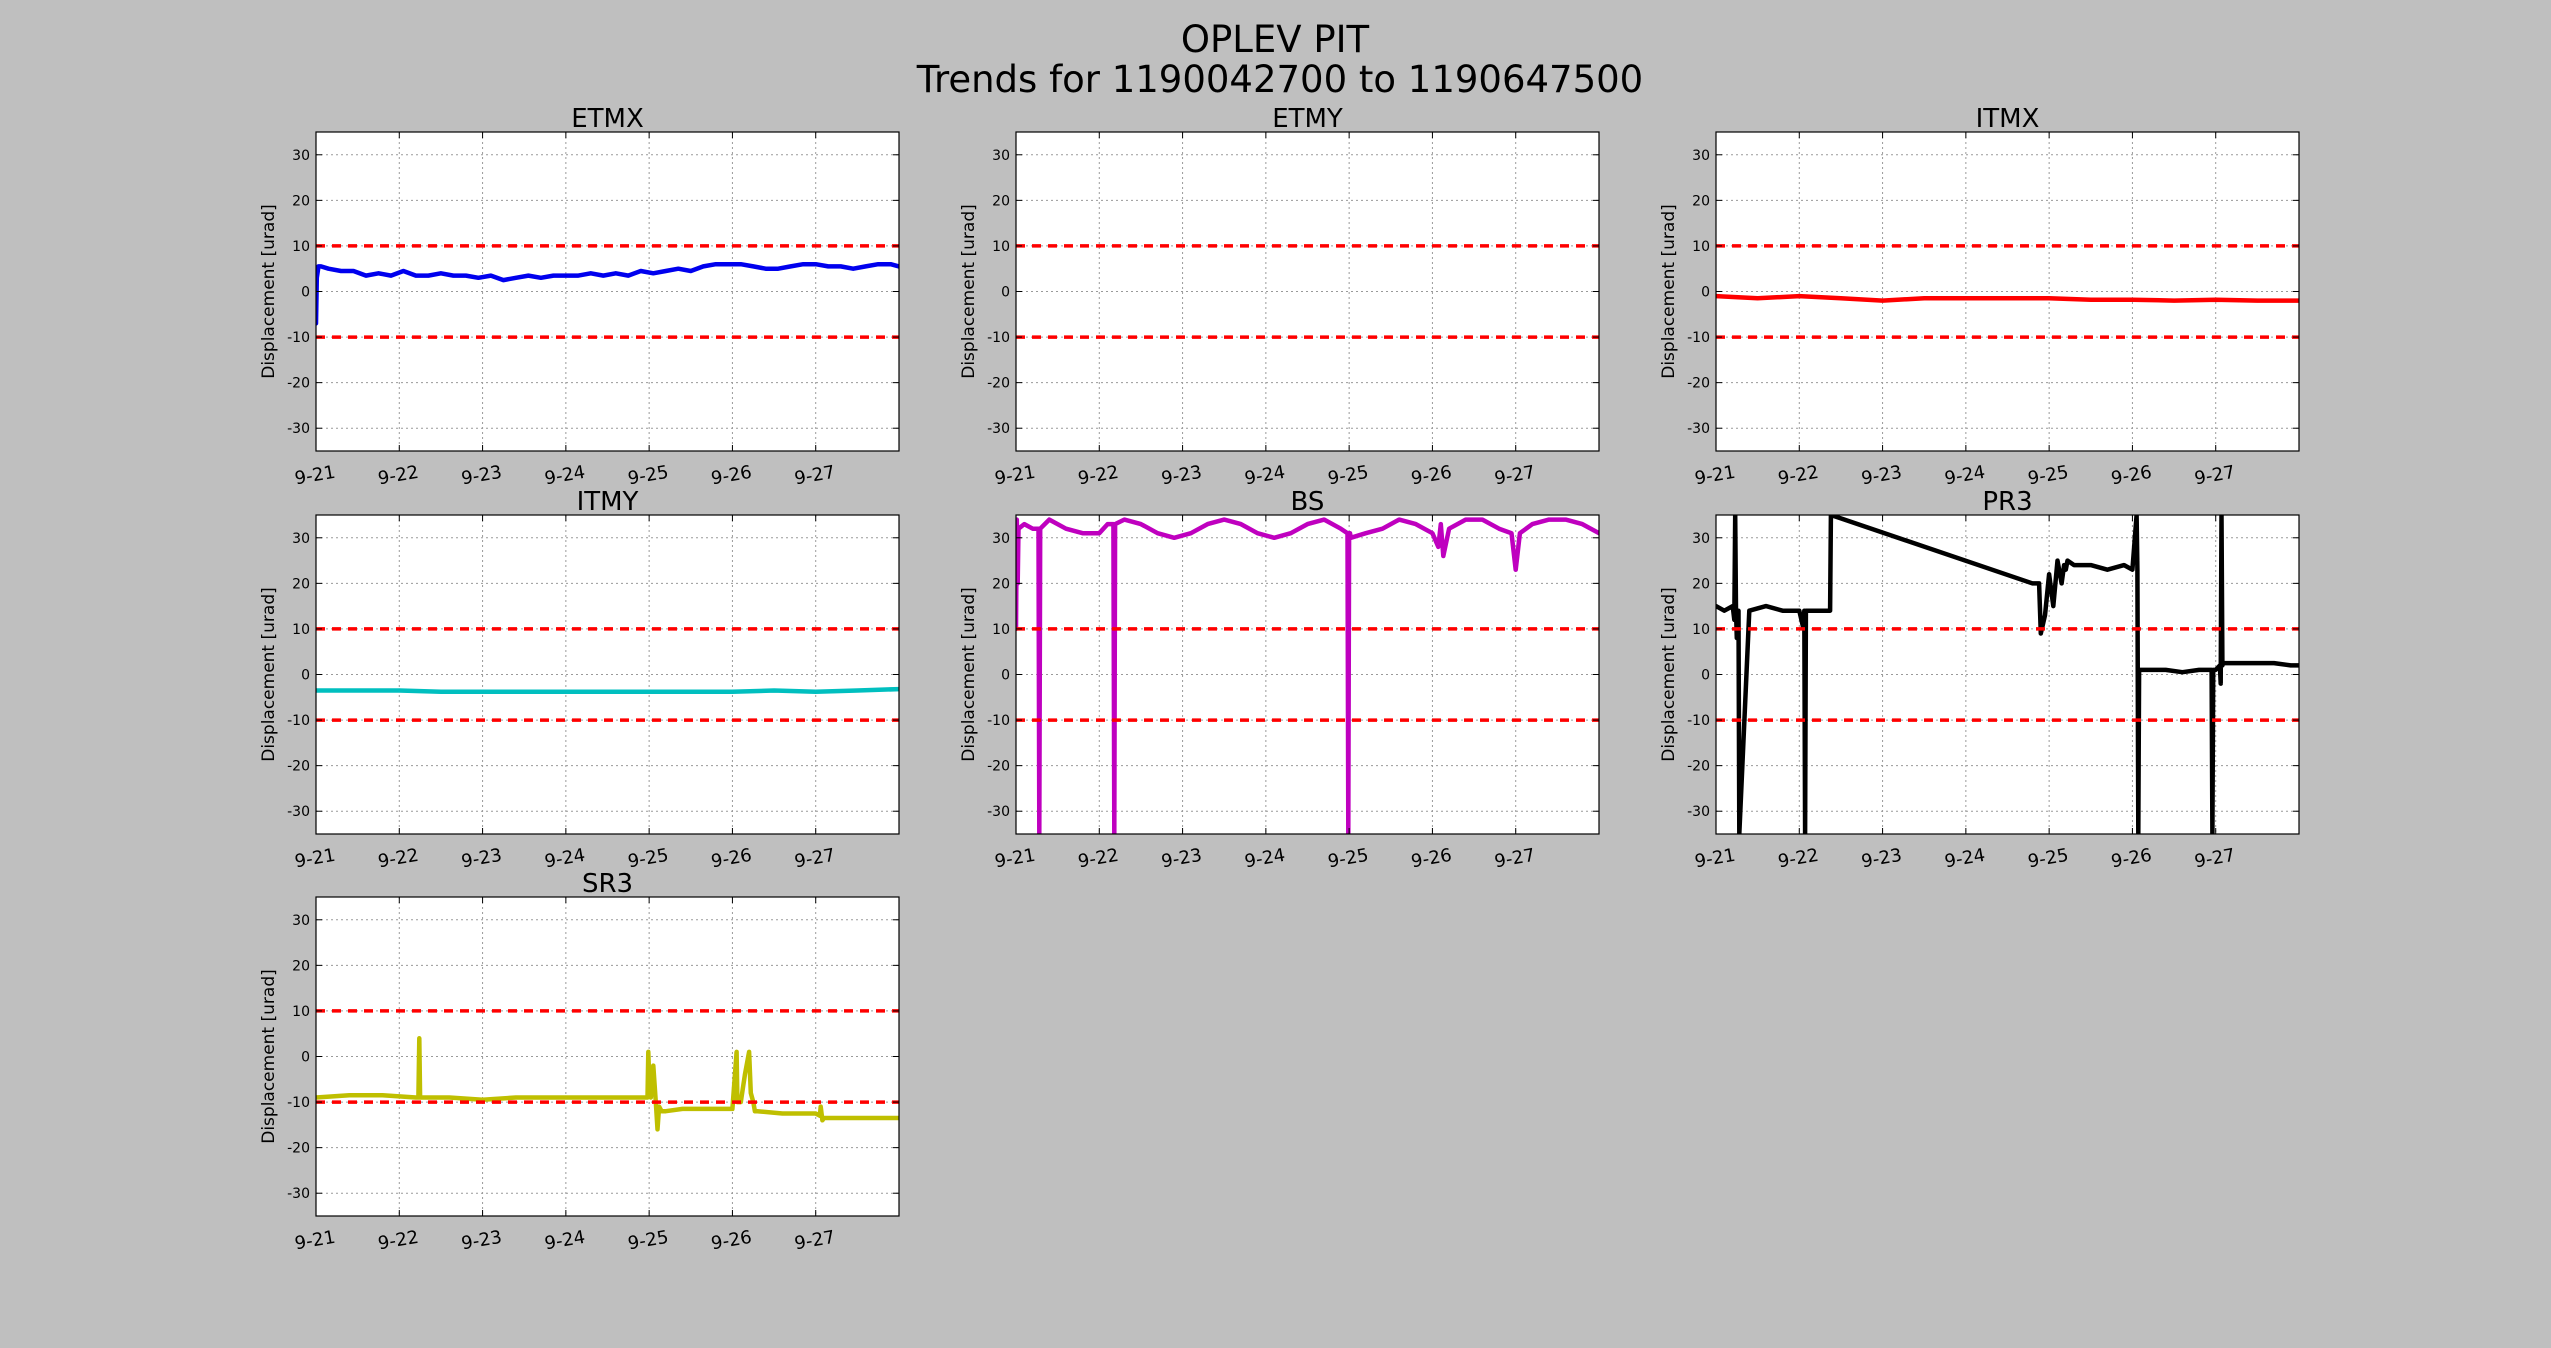 The height and width of the screenshot is (1348, 2551). I want to click on chart-title: PR3, so click(2007, 502).